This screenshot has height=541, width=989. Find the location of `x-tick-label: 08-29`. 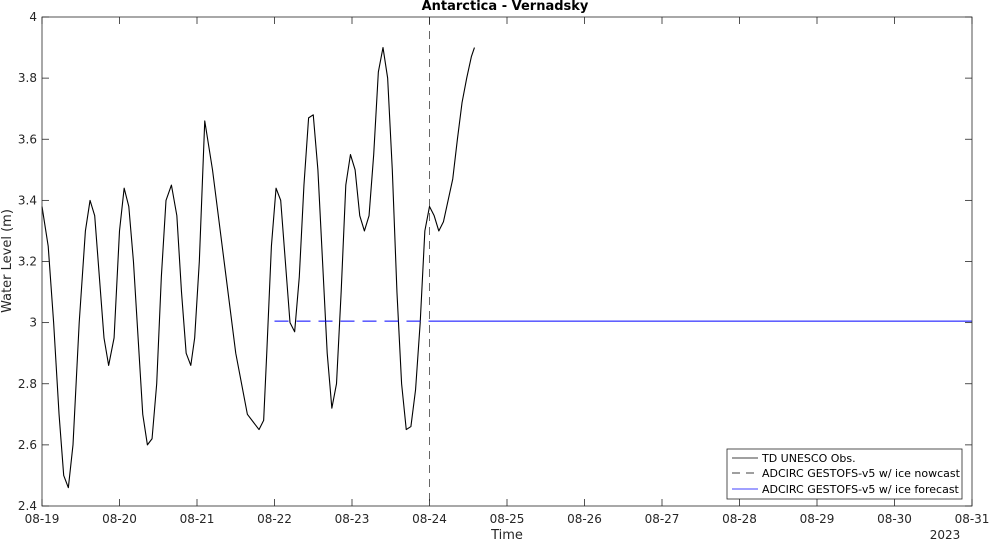

x-tick-label: 08-29 is located at coordinates (817, 519).